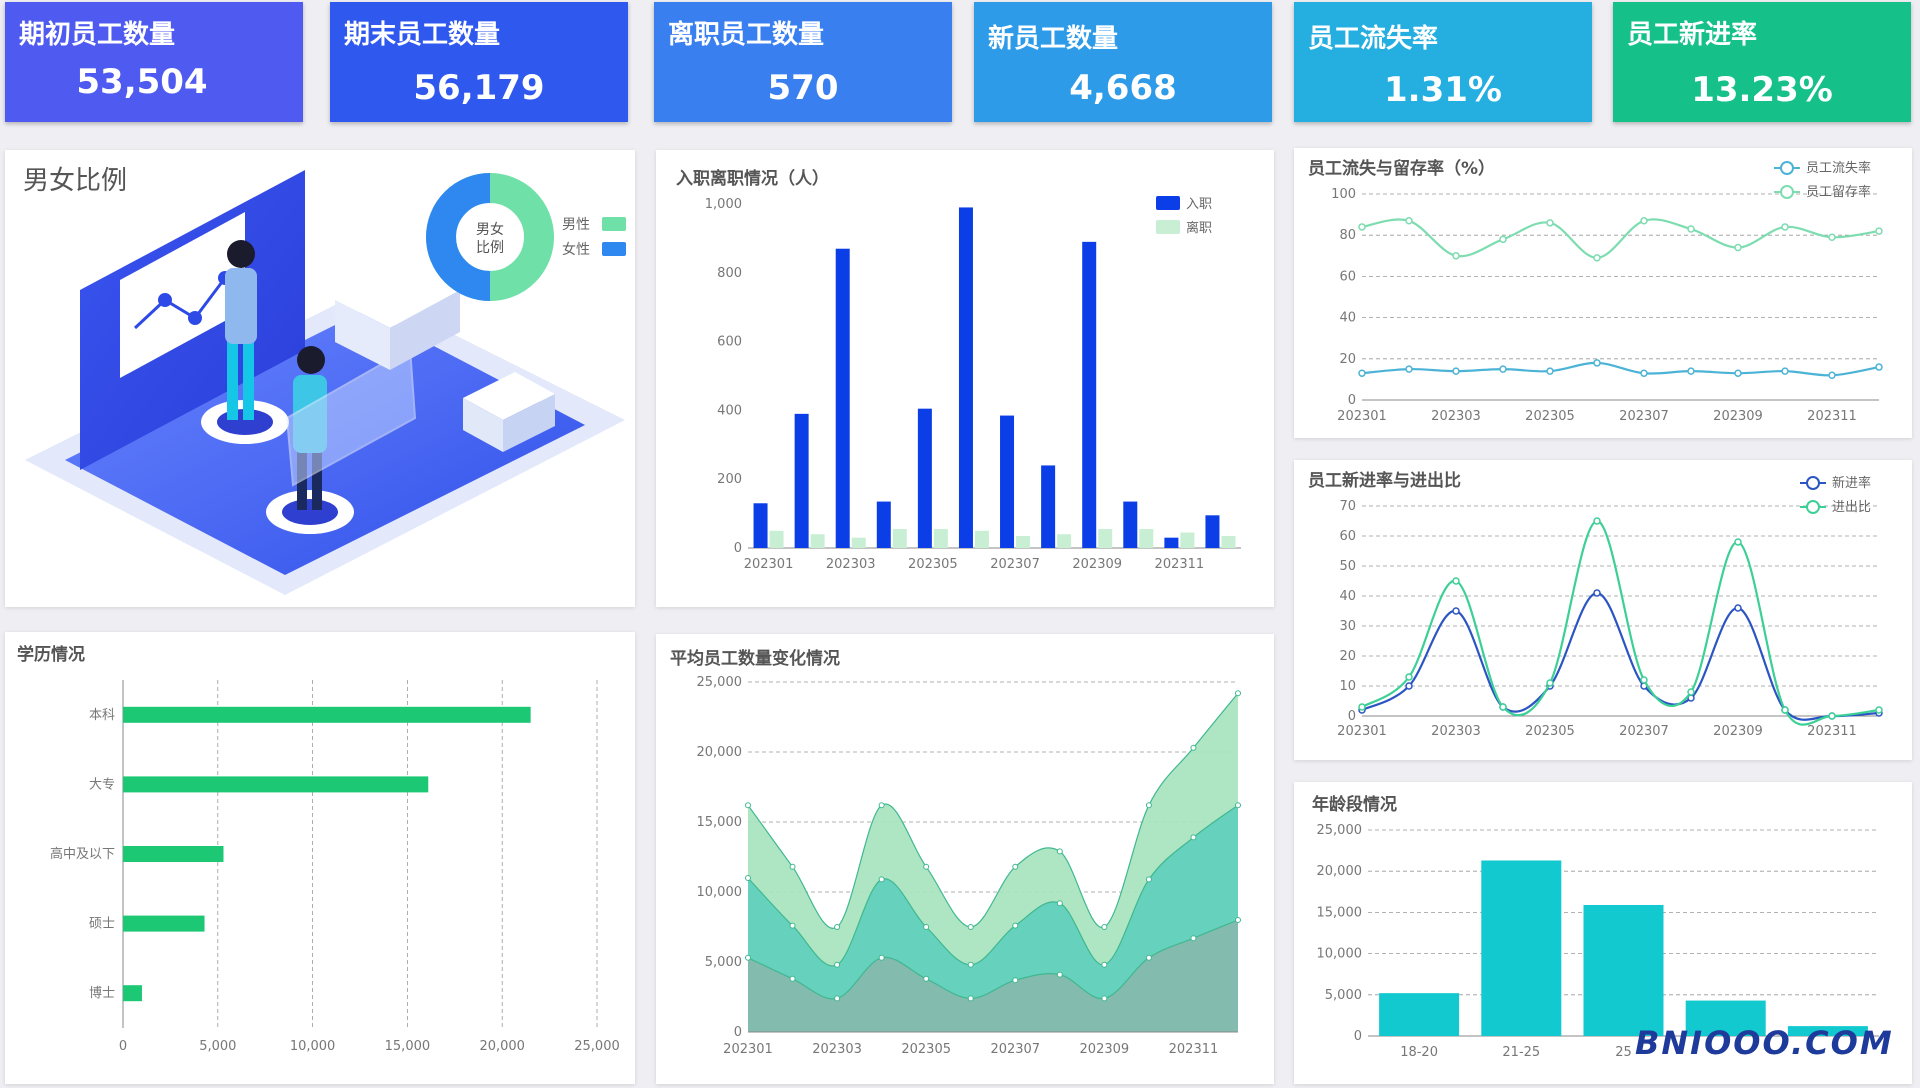 The width and height of the screenshot is (1920, 1088). I want to click on legend-label: 员工留存率, so click(1838, 192).